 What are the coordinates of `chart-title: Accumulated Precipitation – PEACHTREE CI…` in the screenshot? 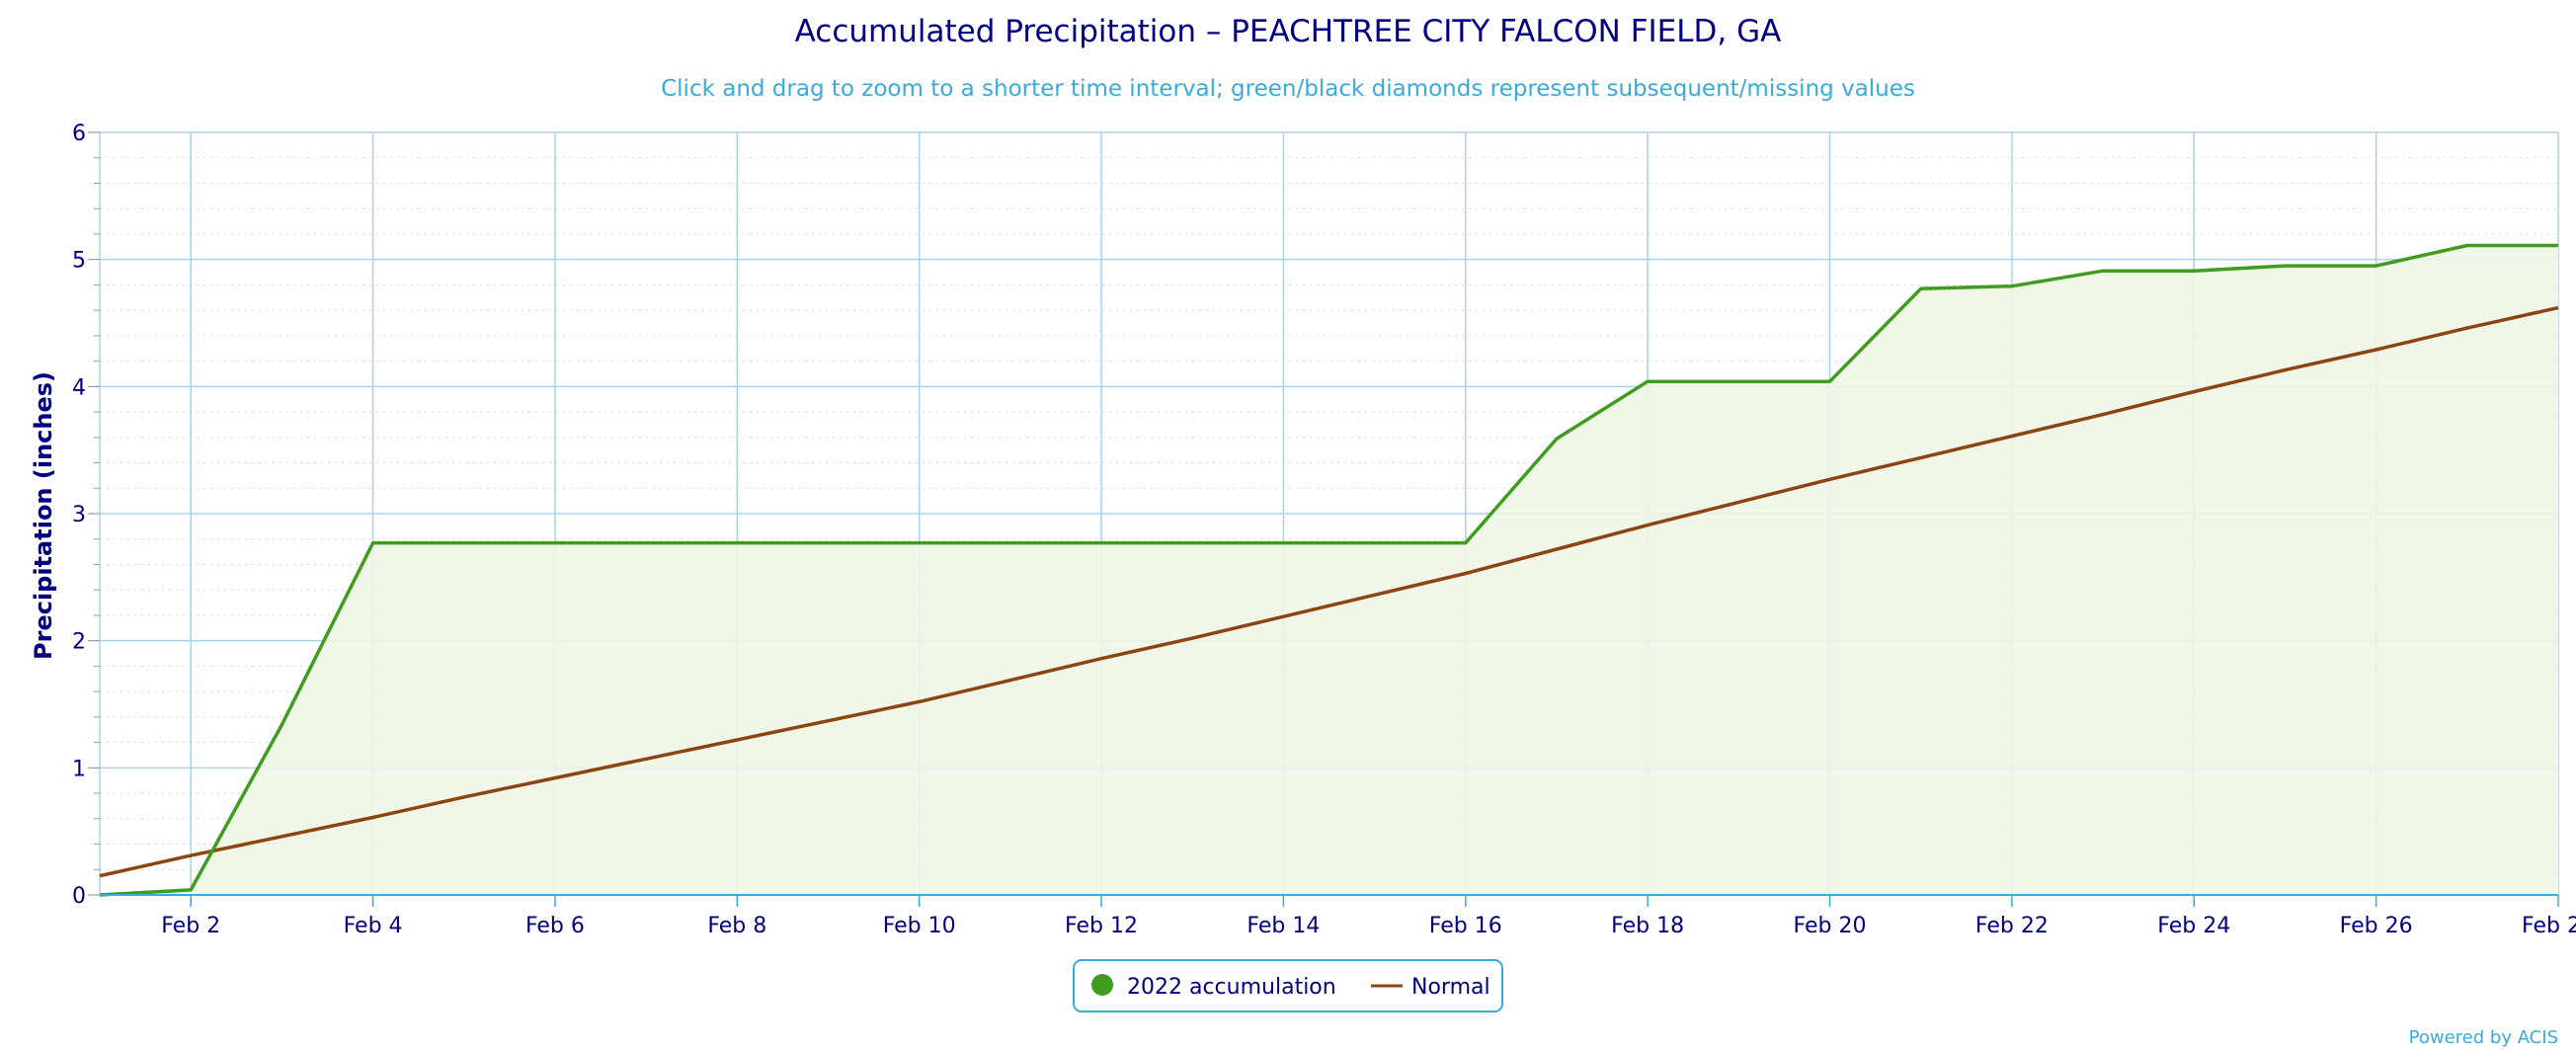 It's located at (1288, 31).